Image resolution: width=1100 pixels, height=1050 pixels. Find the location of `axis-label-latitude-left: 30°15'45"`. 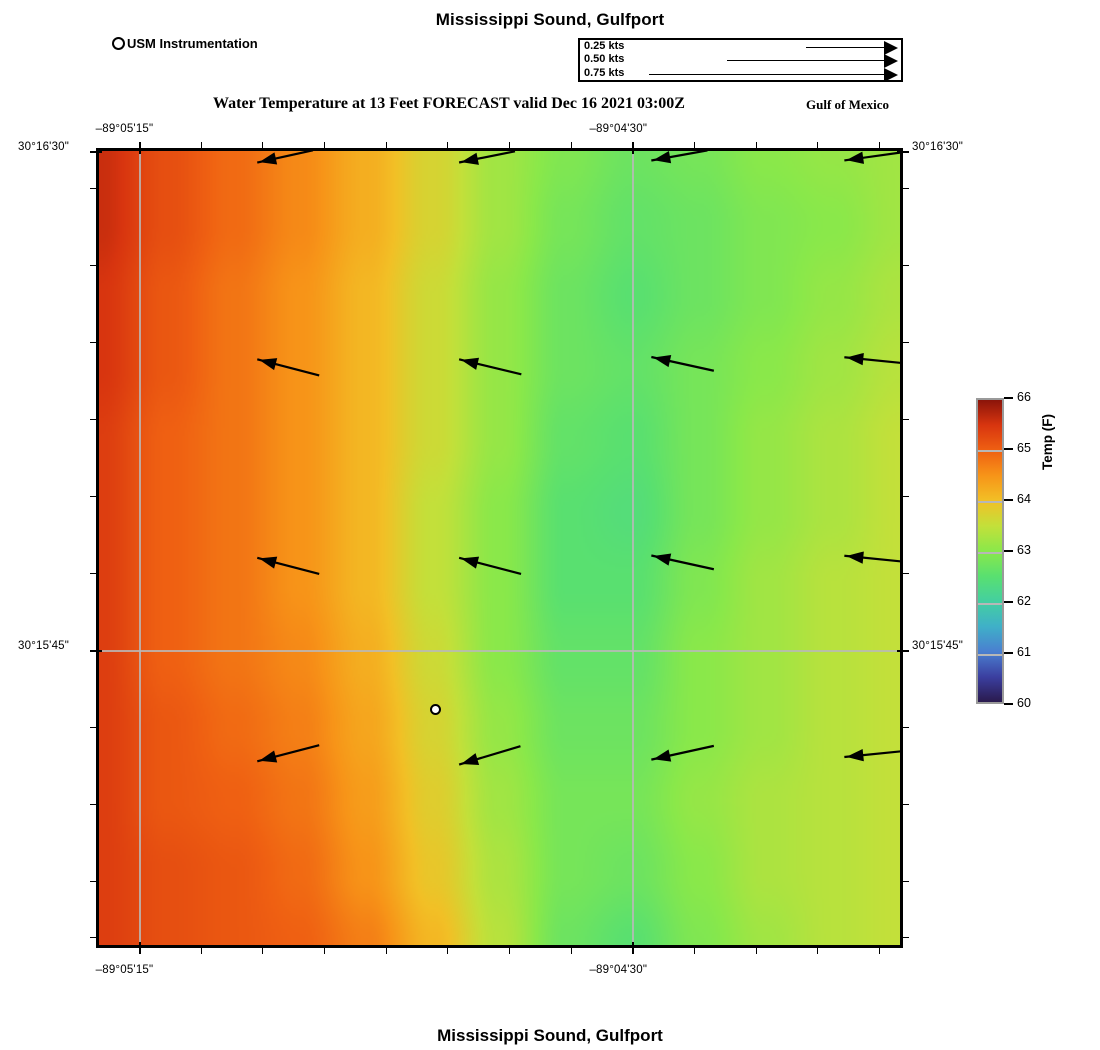

axis-label-latitude-left: 30°15'45" is located at coordinates (44, 645).